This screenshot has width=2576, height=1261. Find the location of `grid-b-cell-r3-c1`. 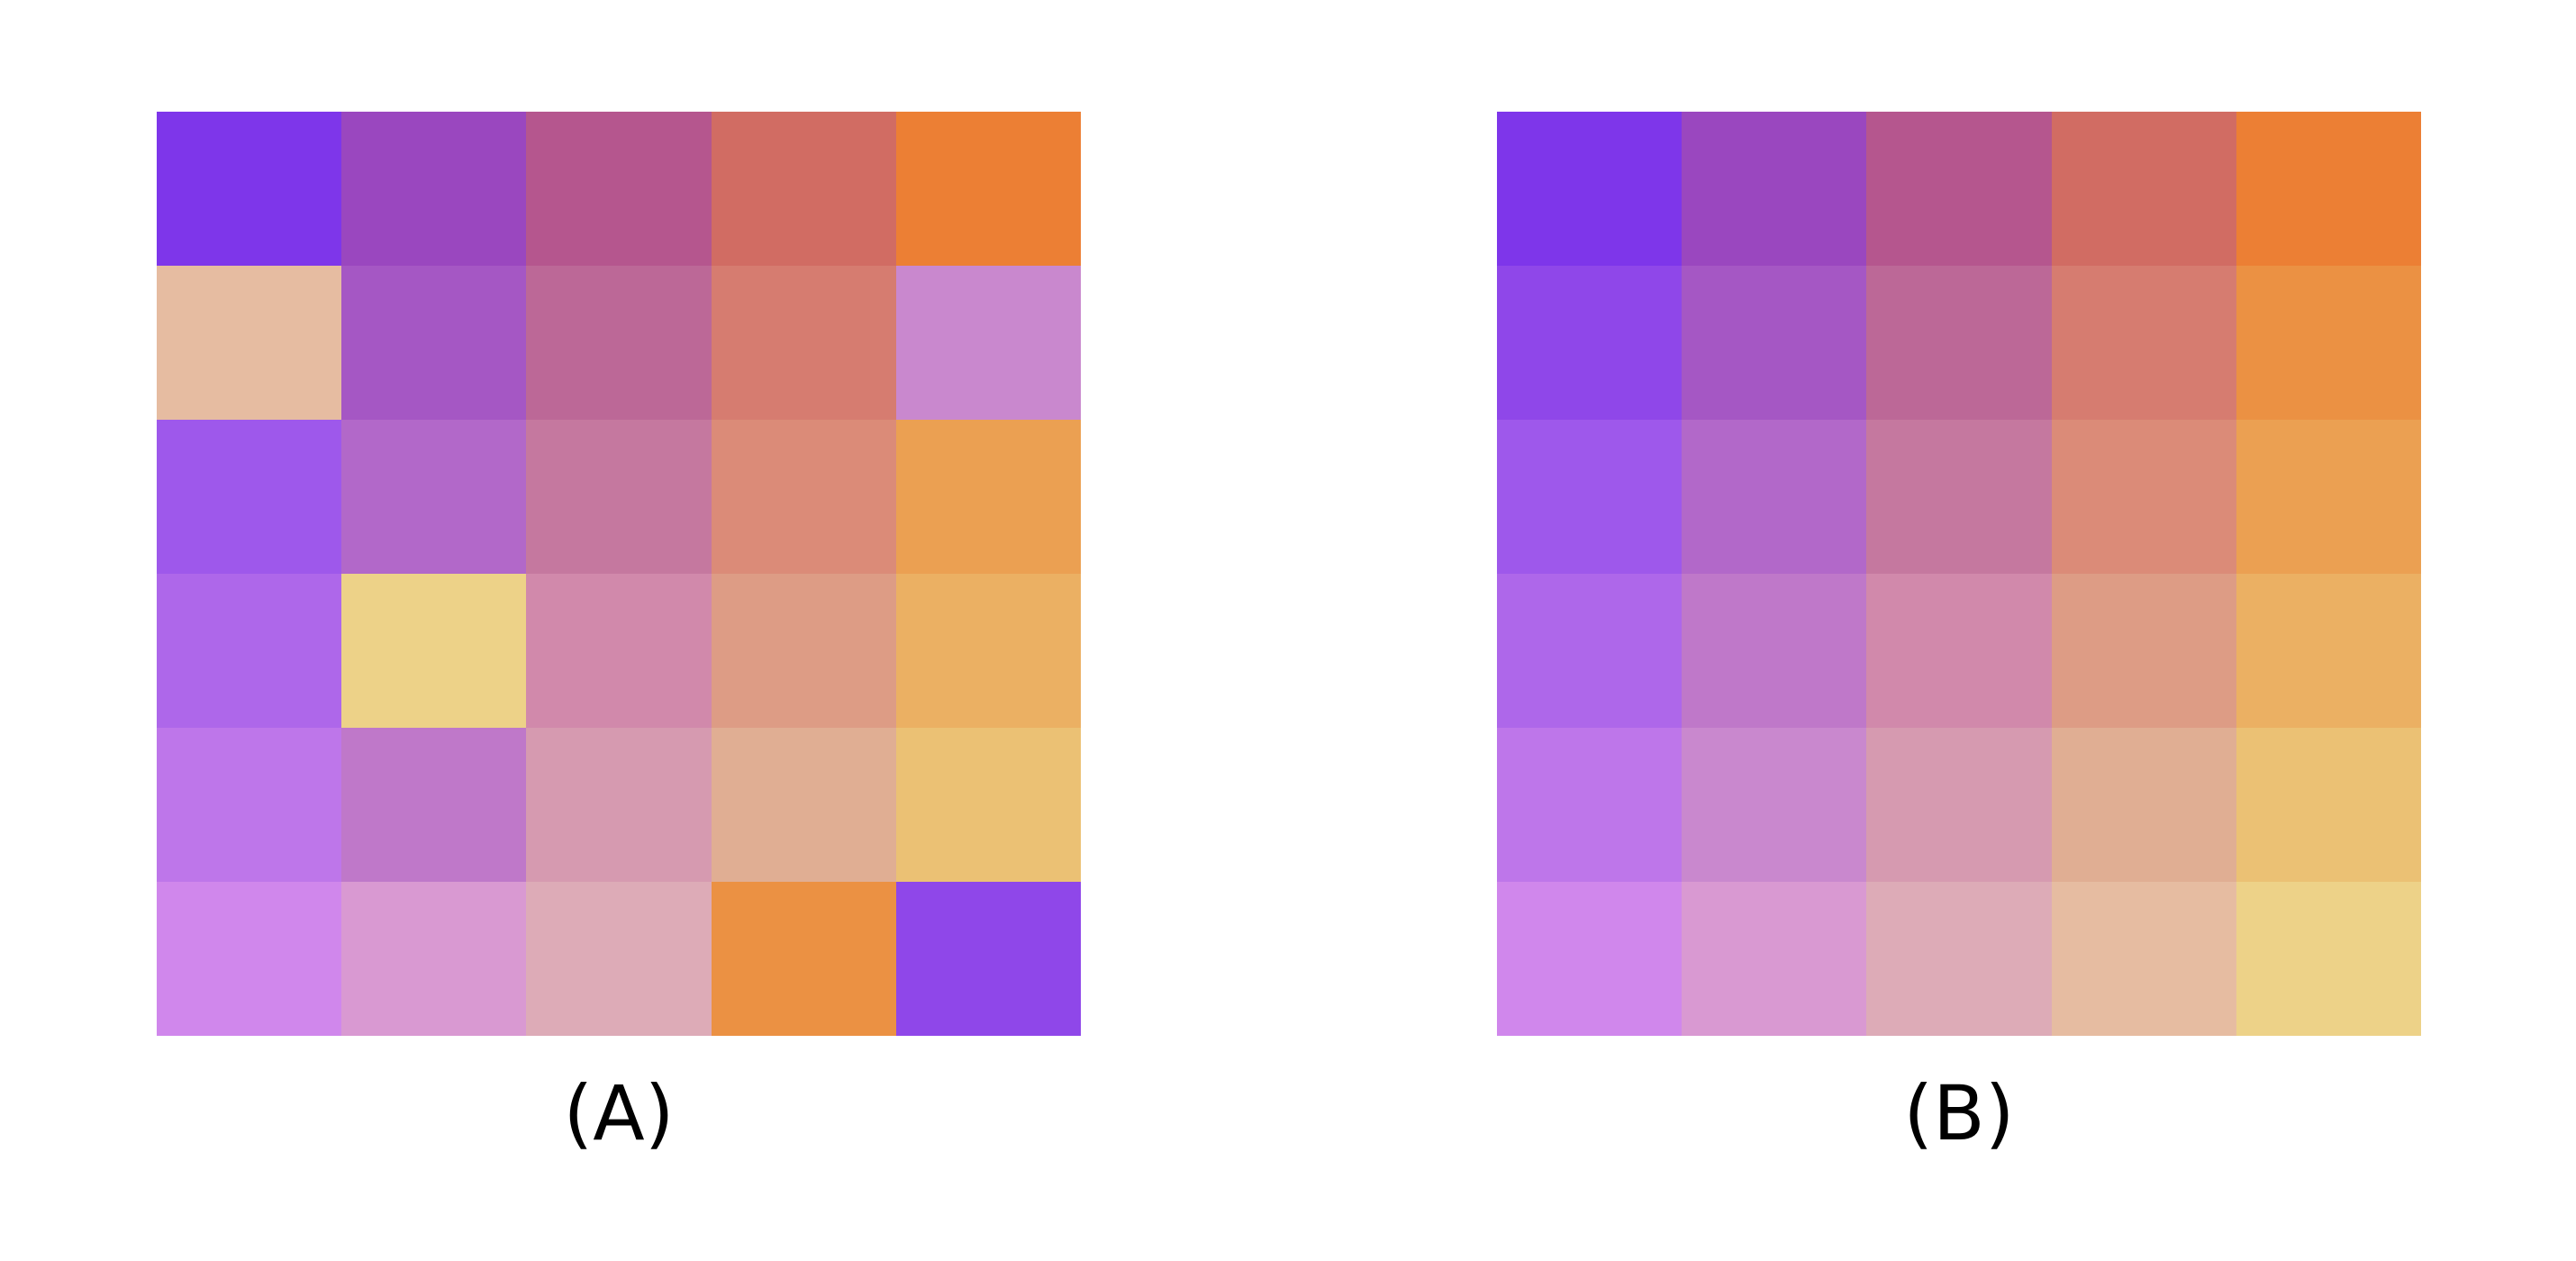

grid-b-cell-r3-c1 is located at coordinates (1590, 497).